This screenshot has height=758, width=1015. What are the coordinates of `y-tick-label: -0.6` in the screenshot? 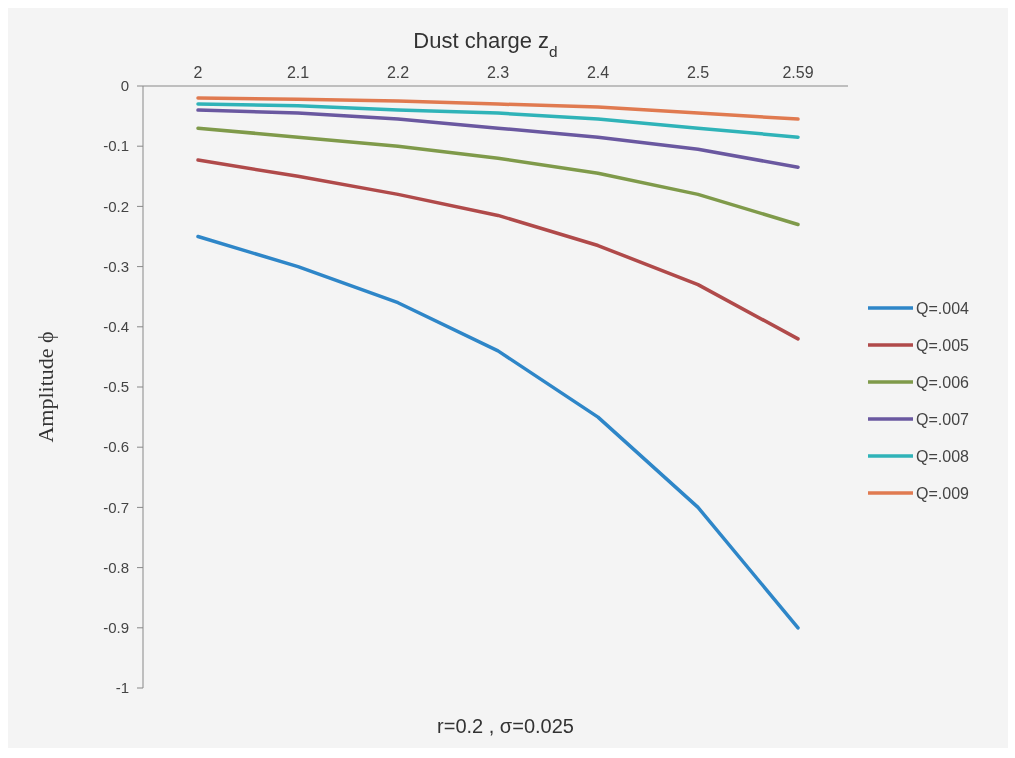 It's located at (116, 447).